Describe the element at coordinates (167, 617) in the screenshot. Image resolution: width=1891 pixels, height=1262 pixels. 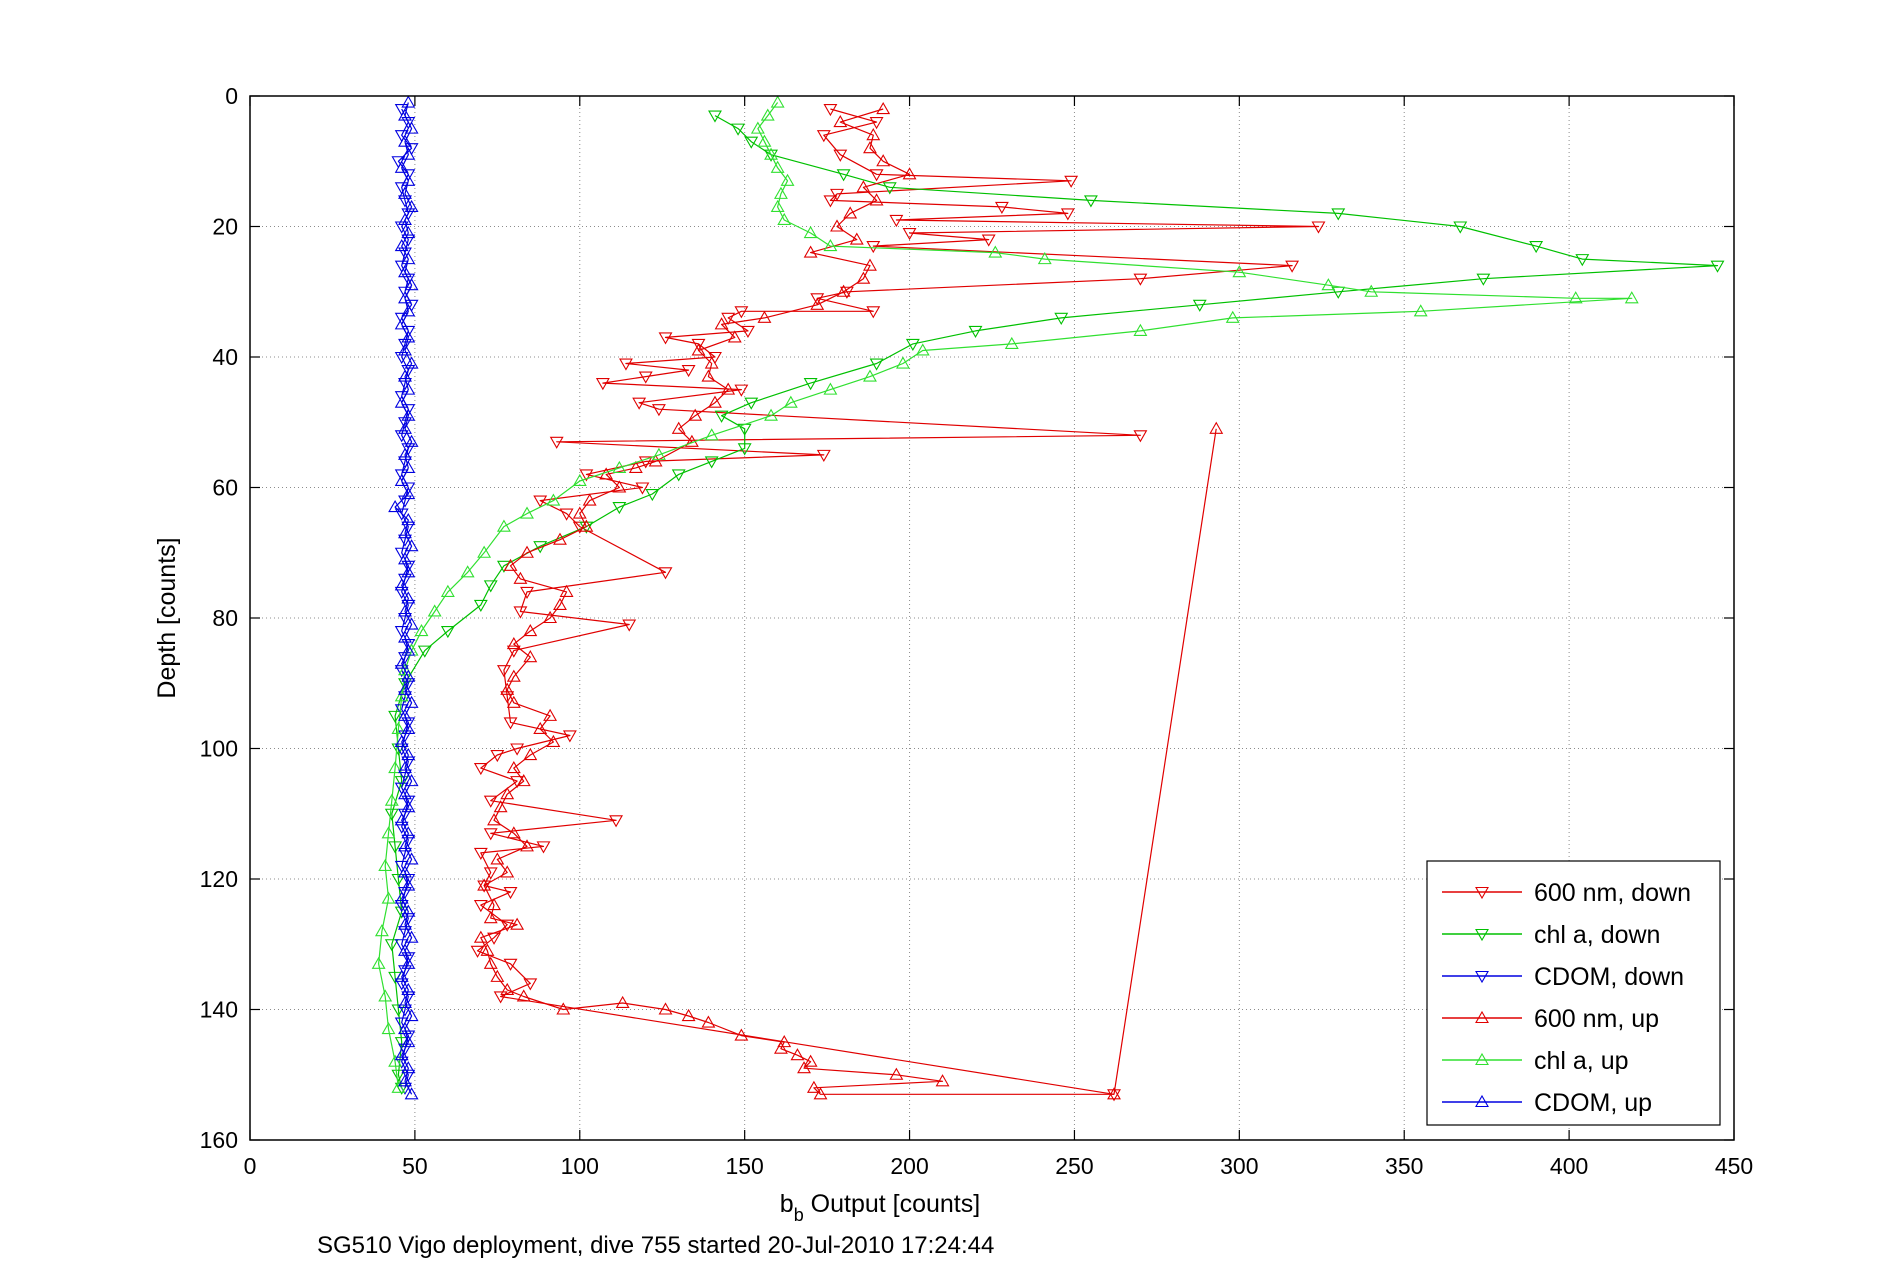
I see `y-axis-label: Depth [counts]` at that location.